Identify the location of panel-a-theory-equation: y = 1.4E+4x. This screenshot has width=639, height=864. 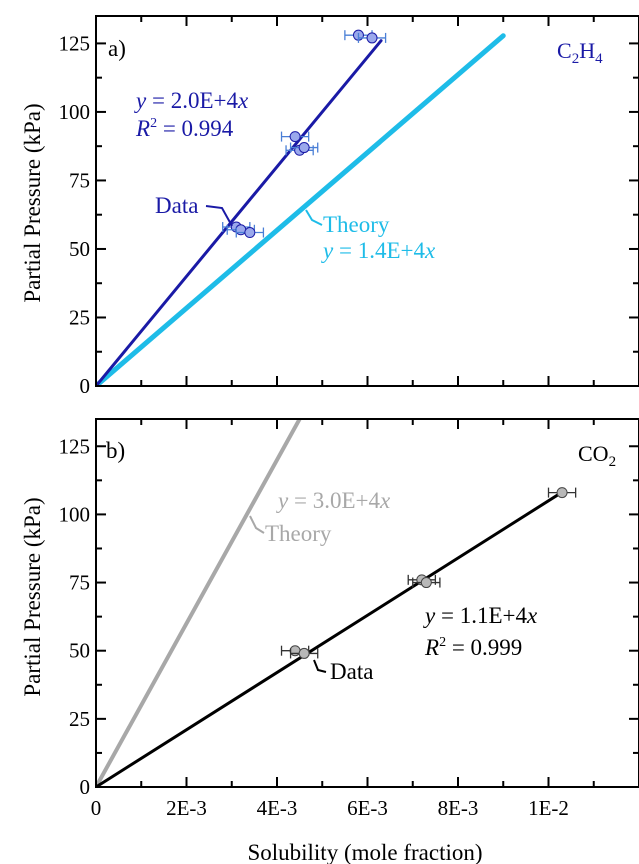
(378, 250).